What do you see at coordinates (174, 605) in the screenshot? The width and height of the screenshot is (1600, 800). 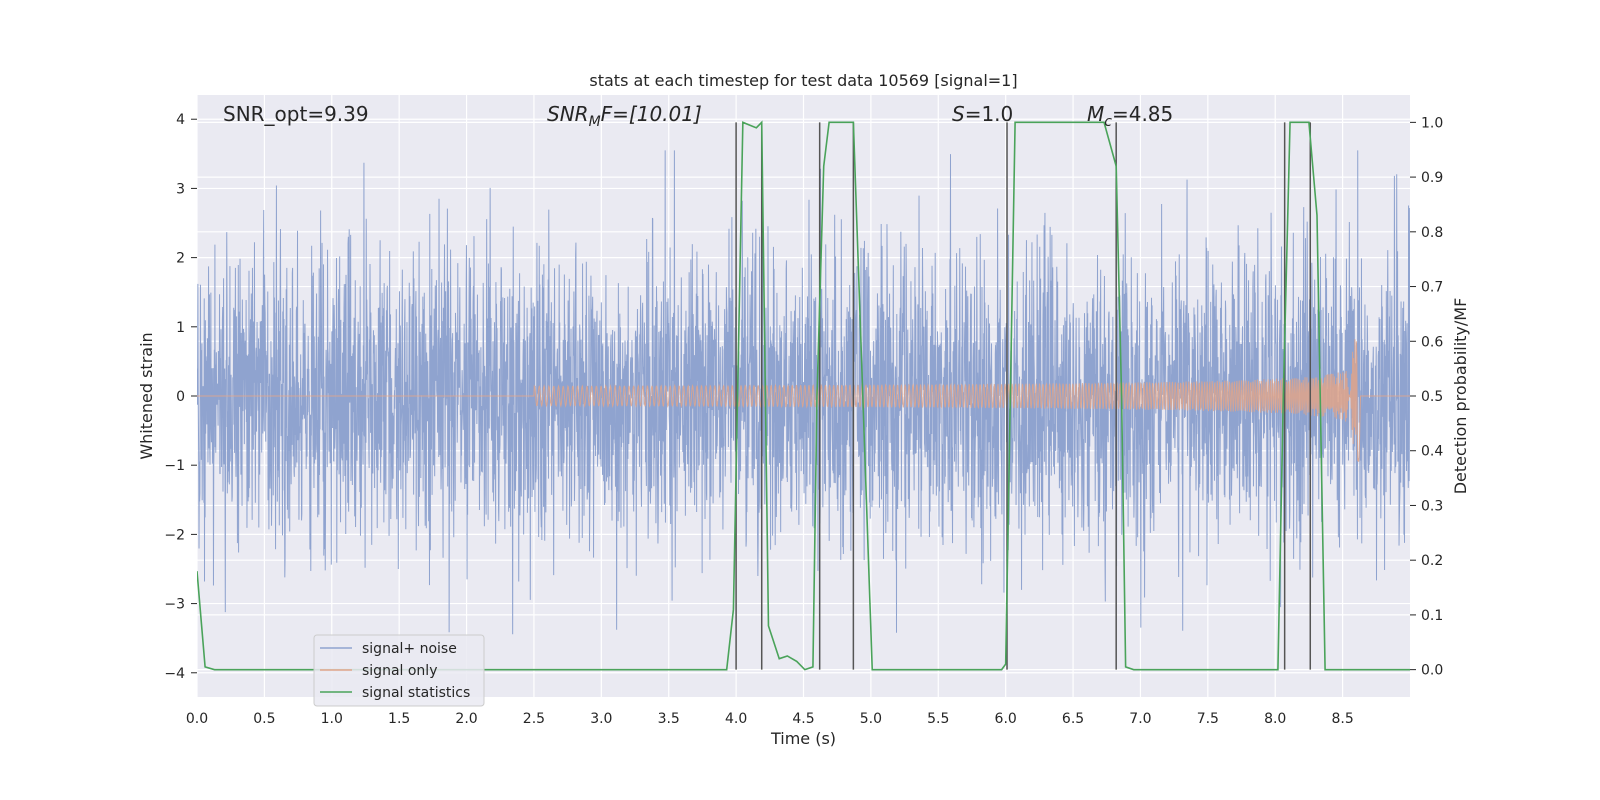 I see `y-tick-label-left: −3` at bounding box center [174, 605].